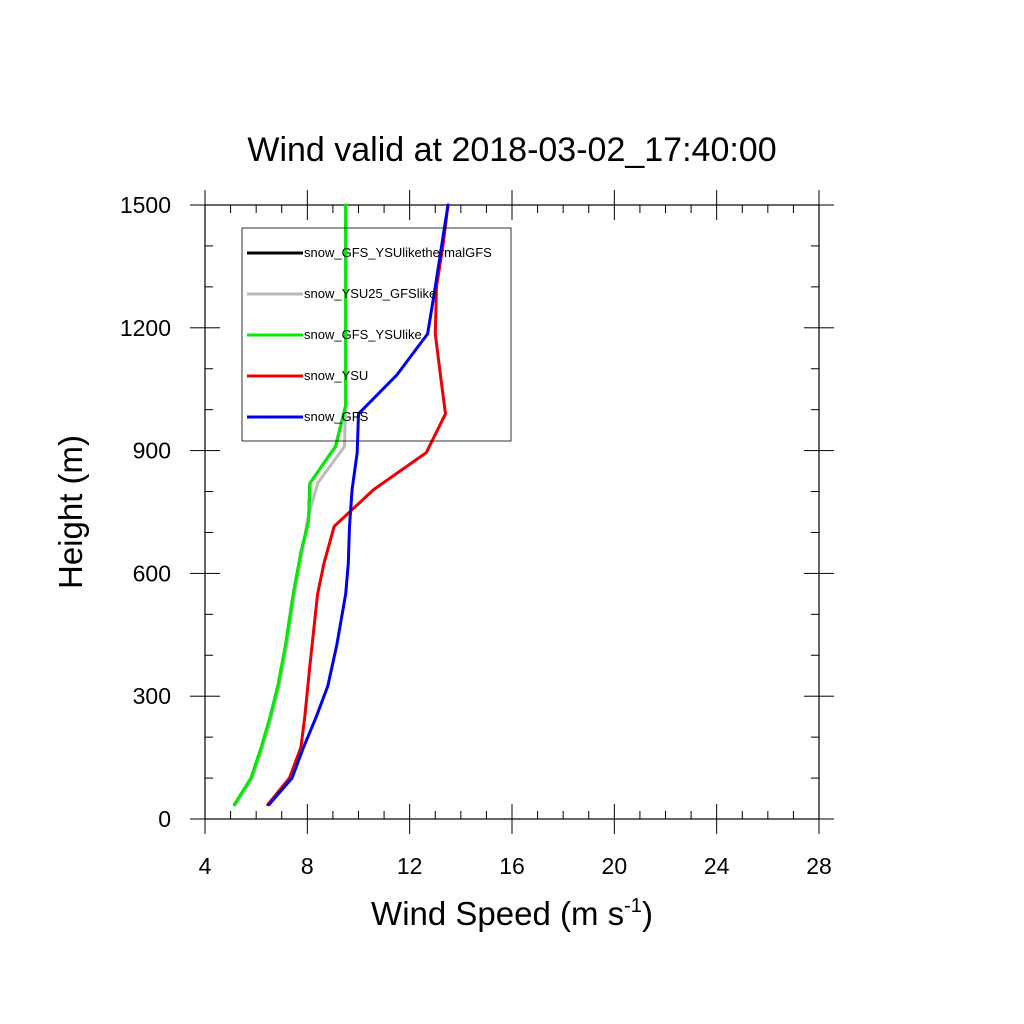  I want to click on x-axis-label: Wind Speed (m s-1), so click(512, 913).